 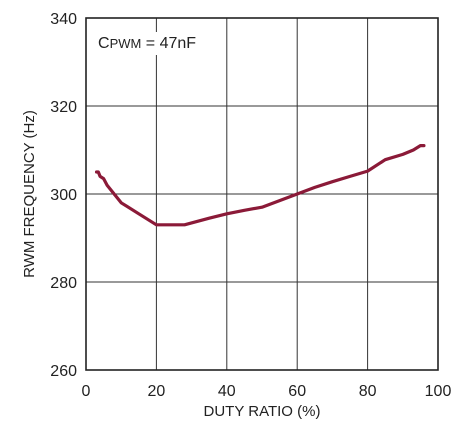 I want to click on x-axis-ticks: 0 20 40 60 80 100, so click(x=267, y=391).